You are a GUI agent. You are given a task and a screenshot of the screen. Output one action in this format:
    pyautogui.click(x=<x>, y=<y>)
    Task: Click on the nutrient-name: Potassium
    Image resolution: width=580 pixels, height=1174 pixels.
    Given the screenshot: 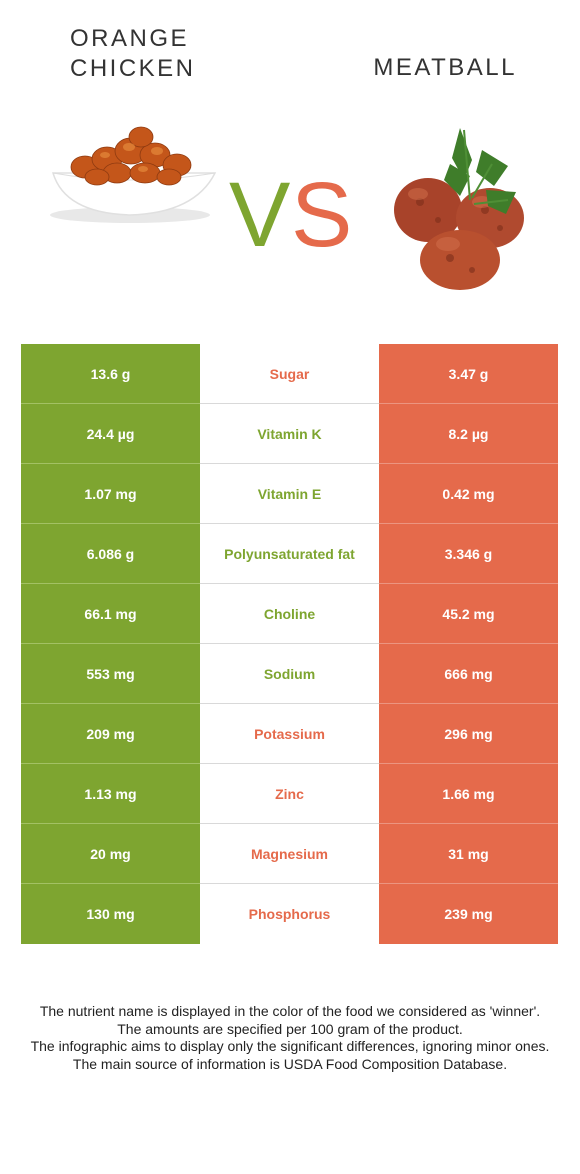 What is the action you would take?
    pyautogui.click(x=289, y=734)
    